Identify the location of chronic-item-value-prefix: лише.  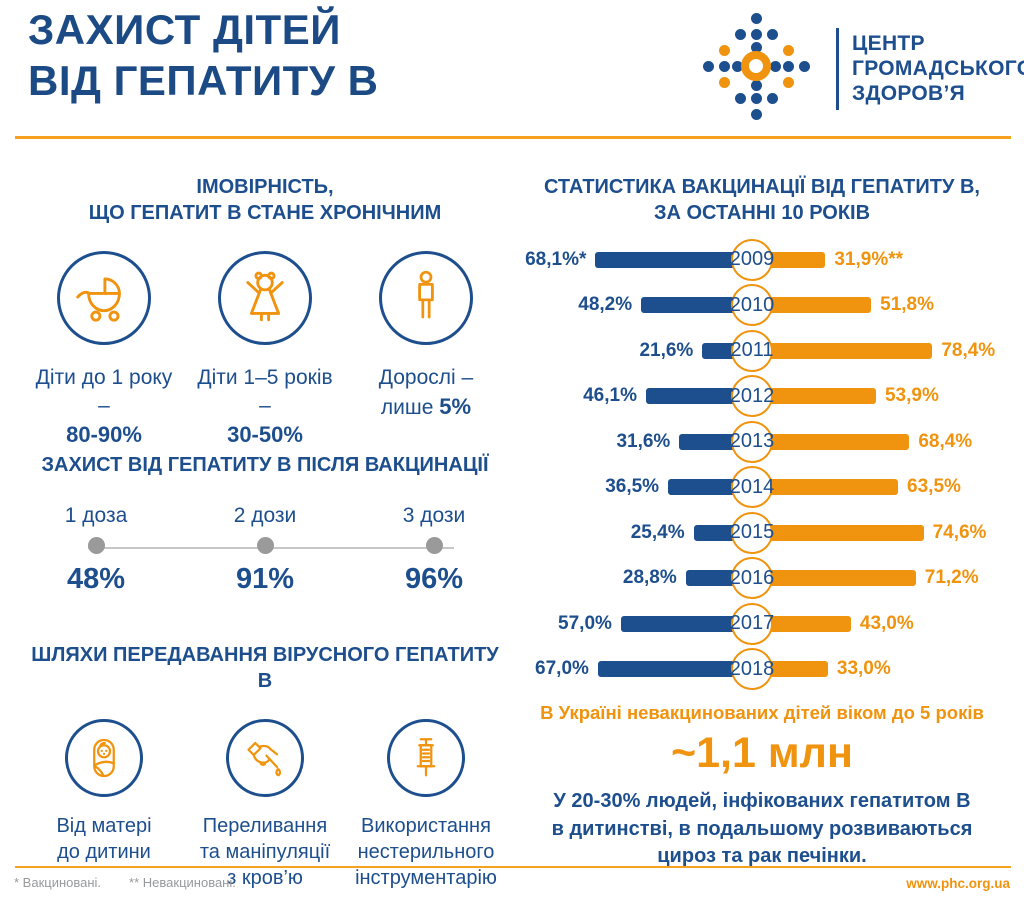
(410, 408).